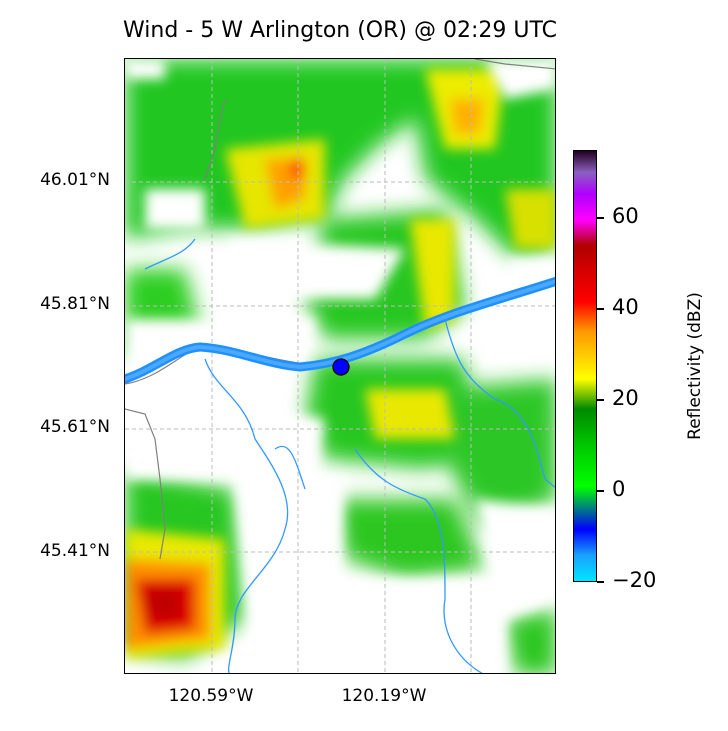 The width and height of the screenshot is (728, 731). Describe the element at coordinates (634, 580) in the screenshot. I see `colorbar-tick-label: −20` at that location.